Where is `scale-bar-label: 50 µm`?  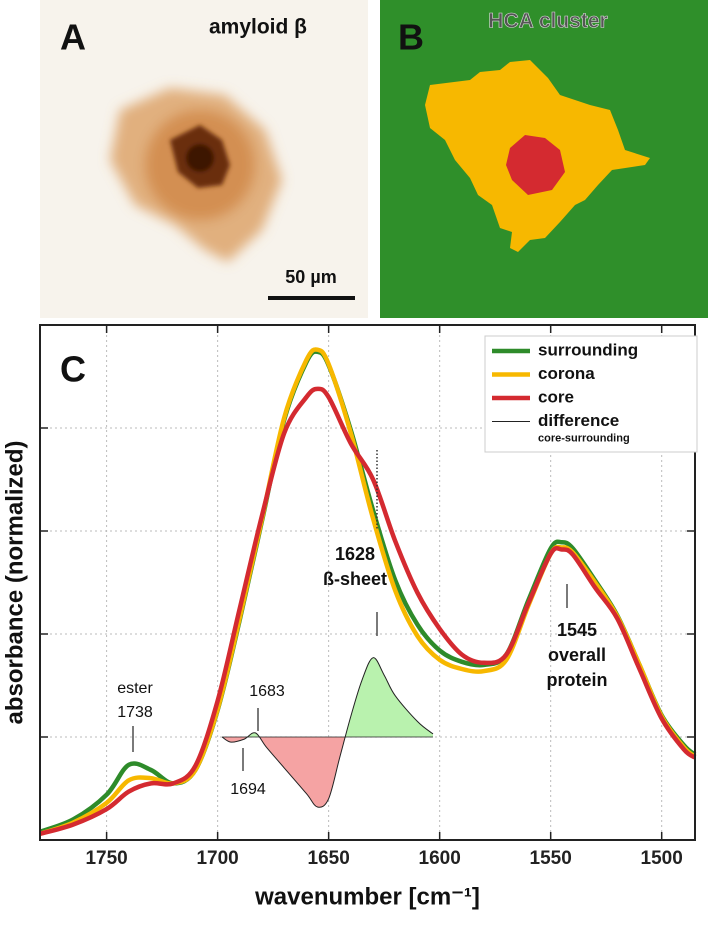
scale-bar-label: 50 µm is located at coordinates (310, 277).